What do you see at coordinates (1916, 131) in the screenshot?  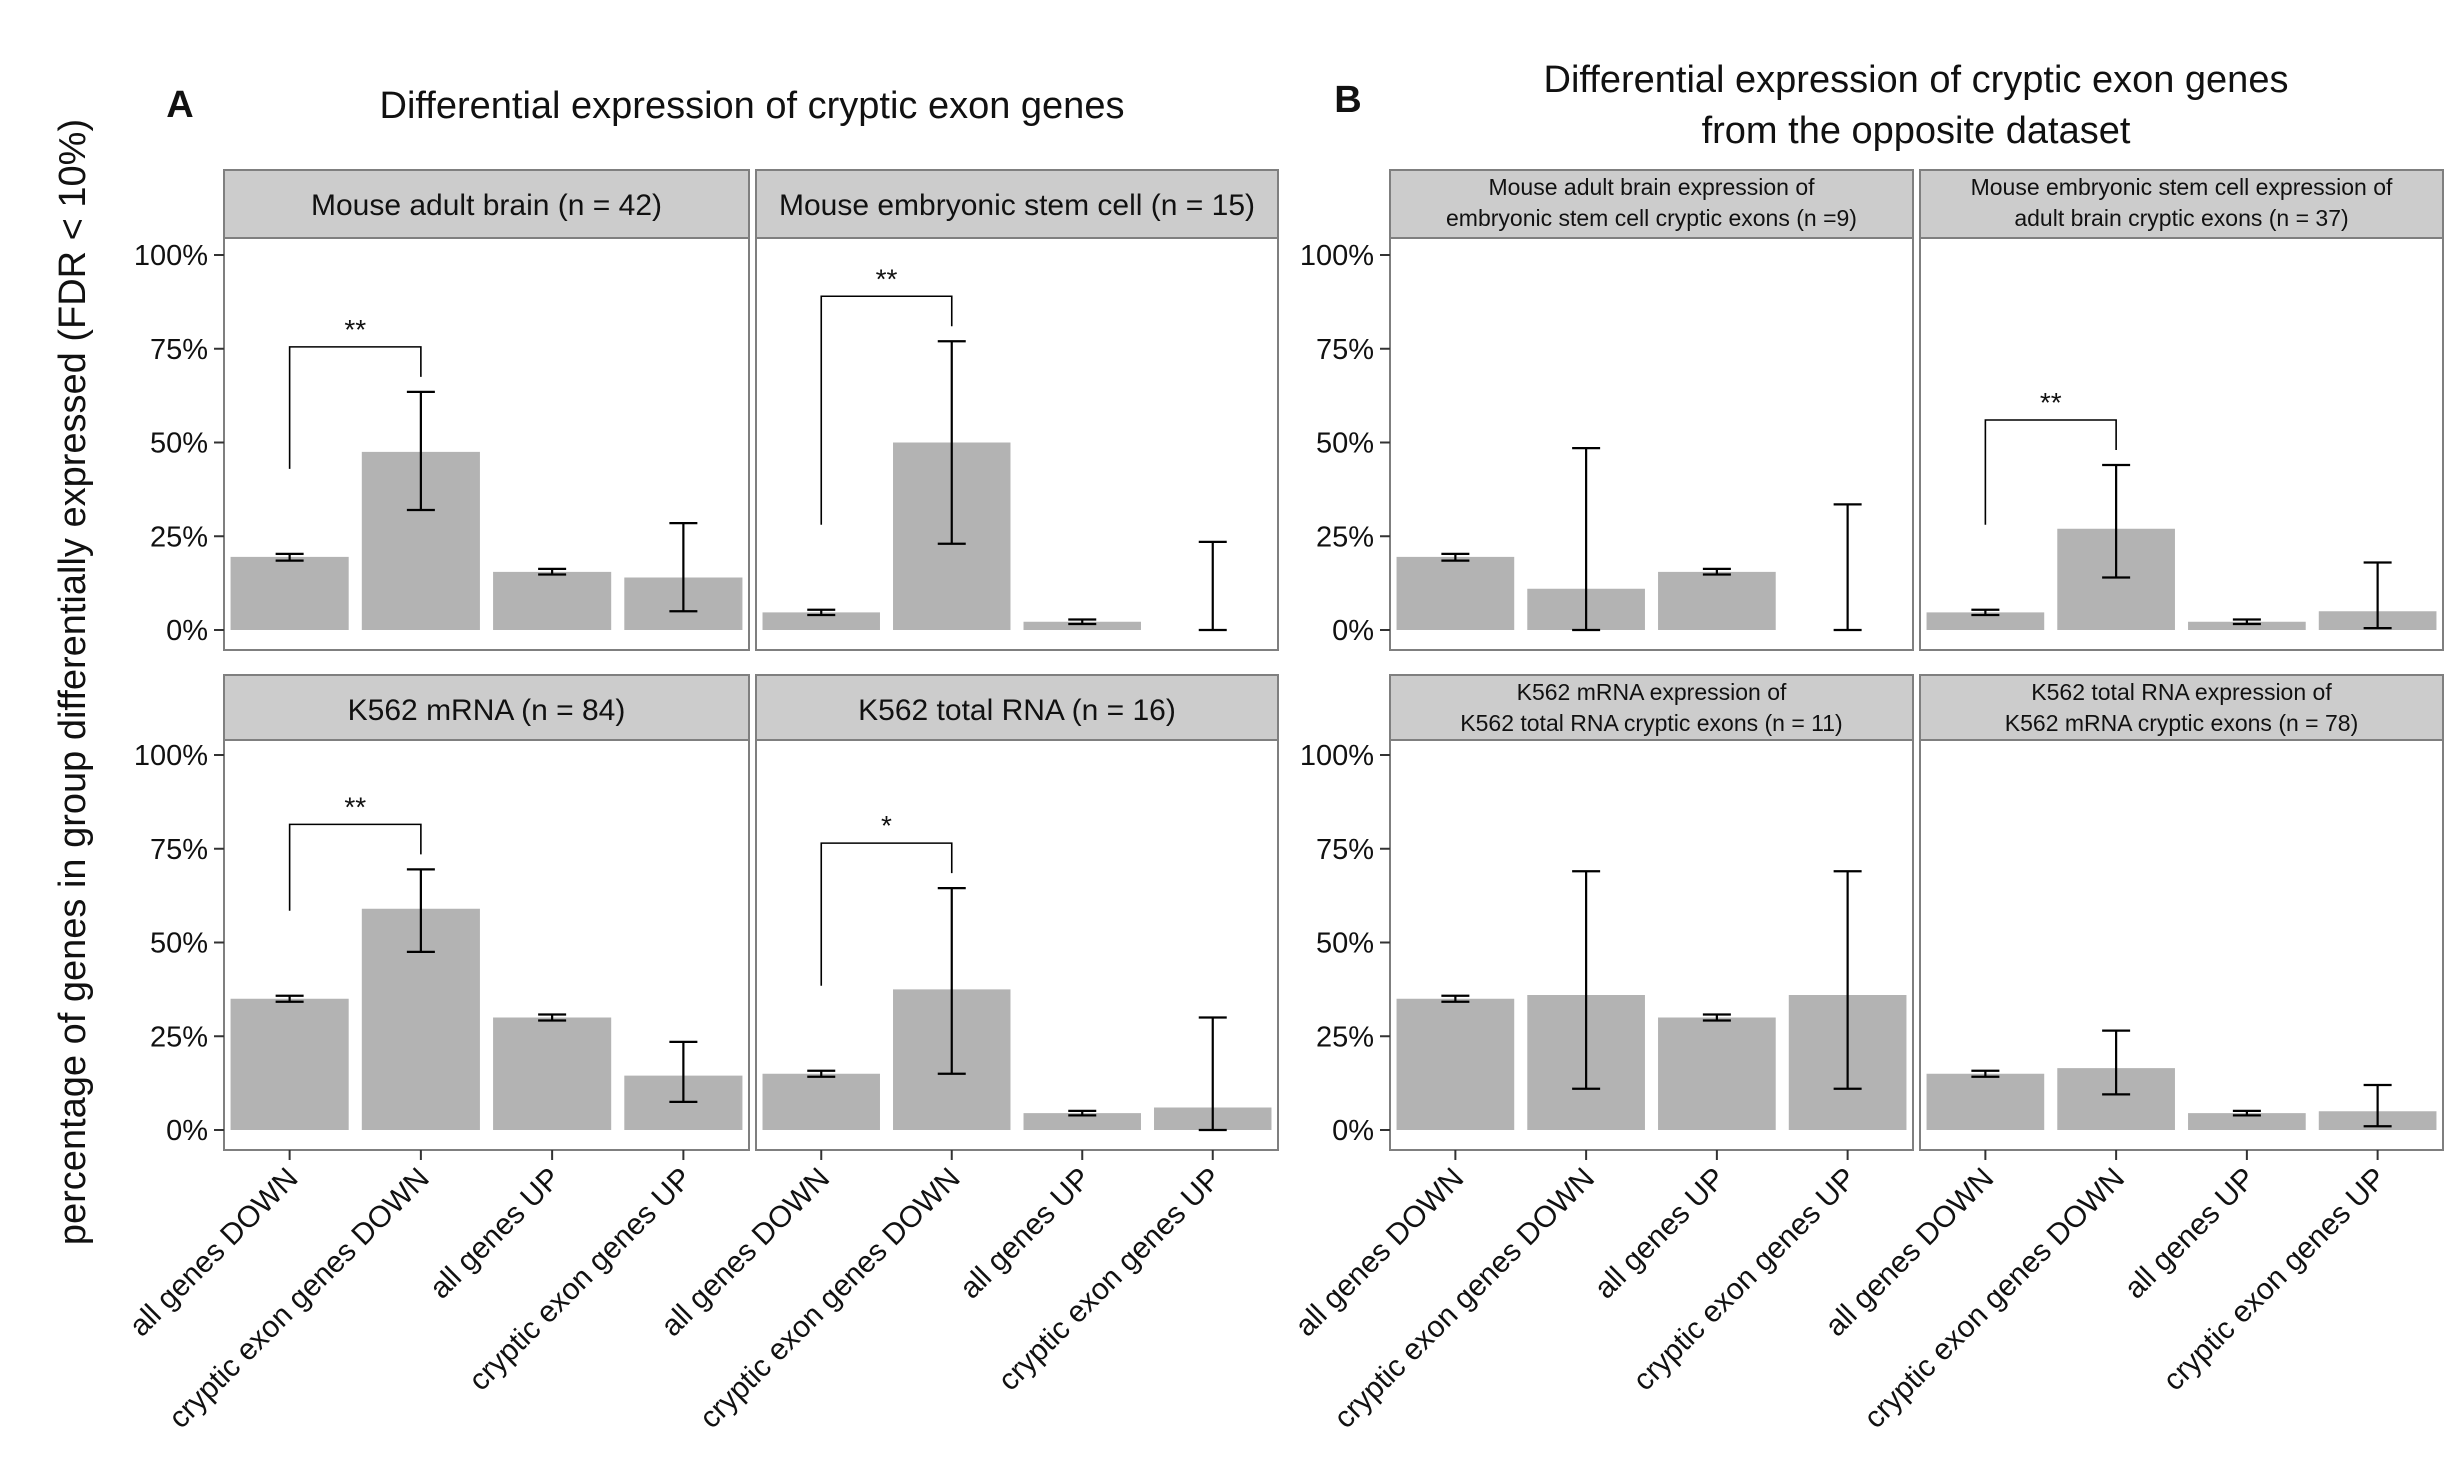 I see `section-title-b-line2: from the opposite dataset` at bounding box center [1916, 131].